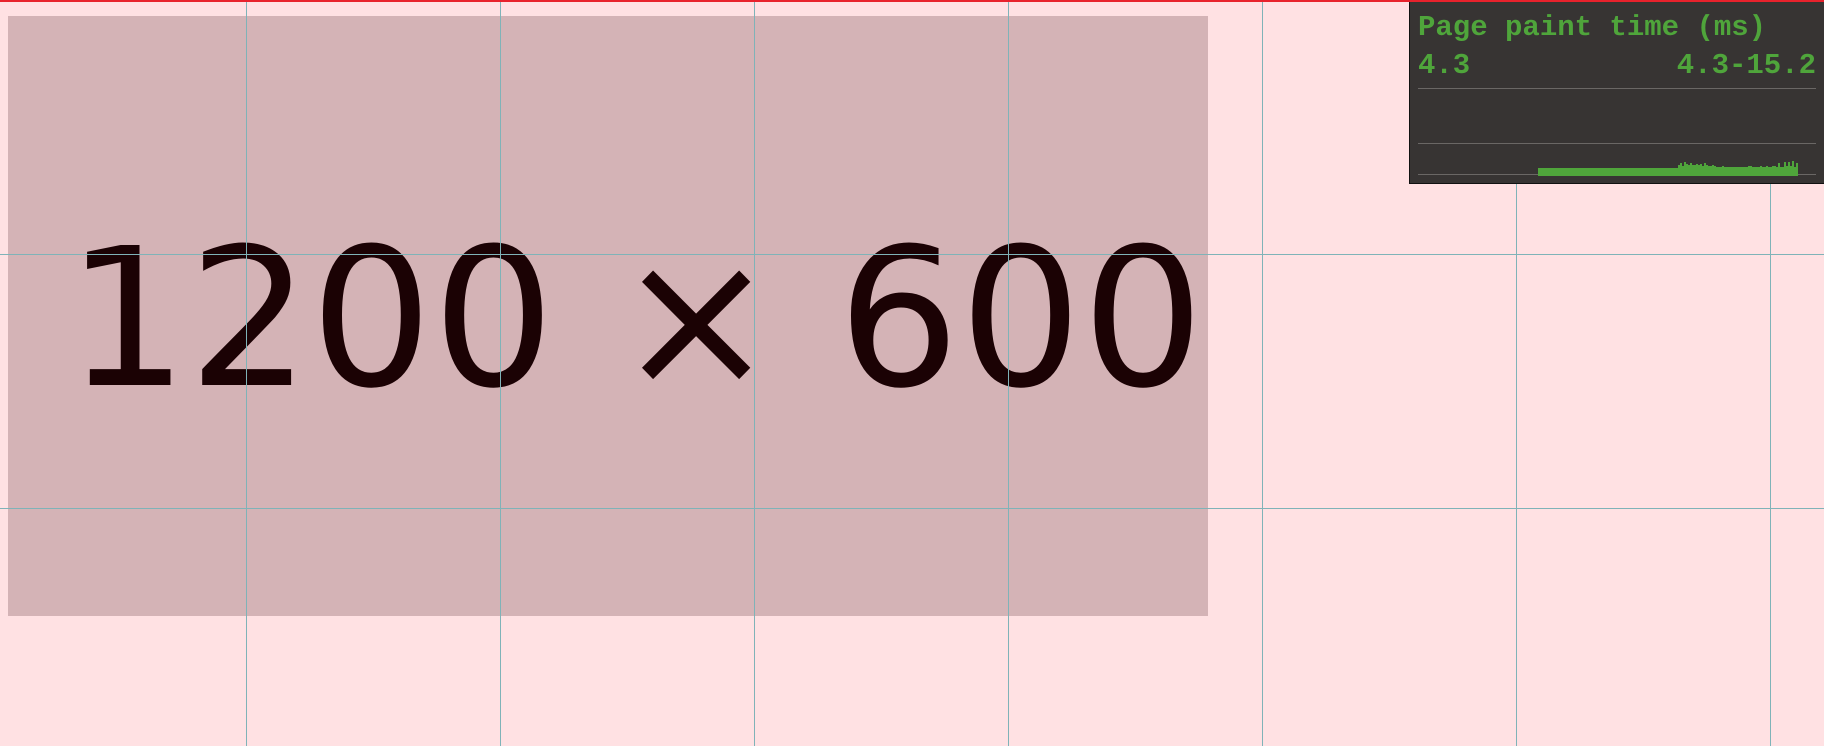  Describe the element at coordinates (1262, 373) in the screenshot. I see `grid-line-vertical` at that location.